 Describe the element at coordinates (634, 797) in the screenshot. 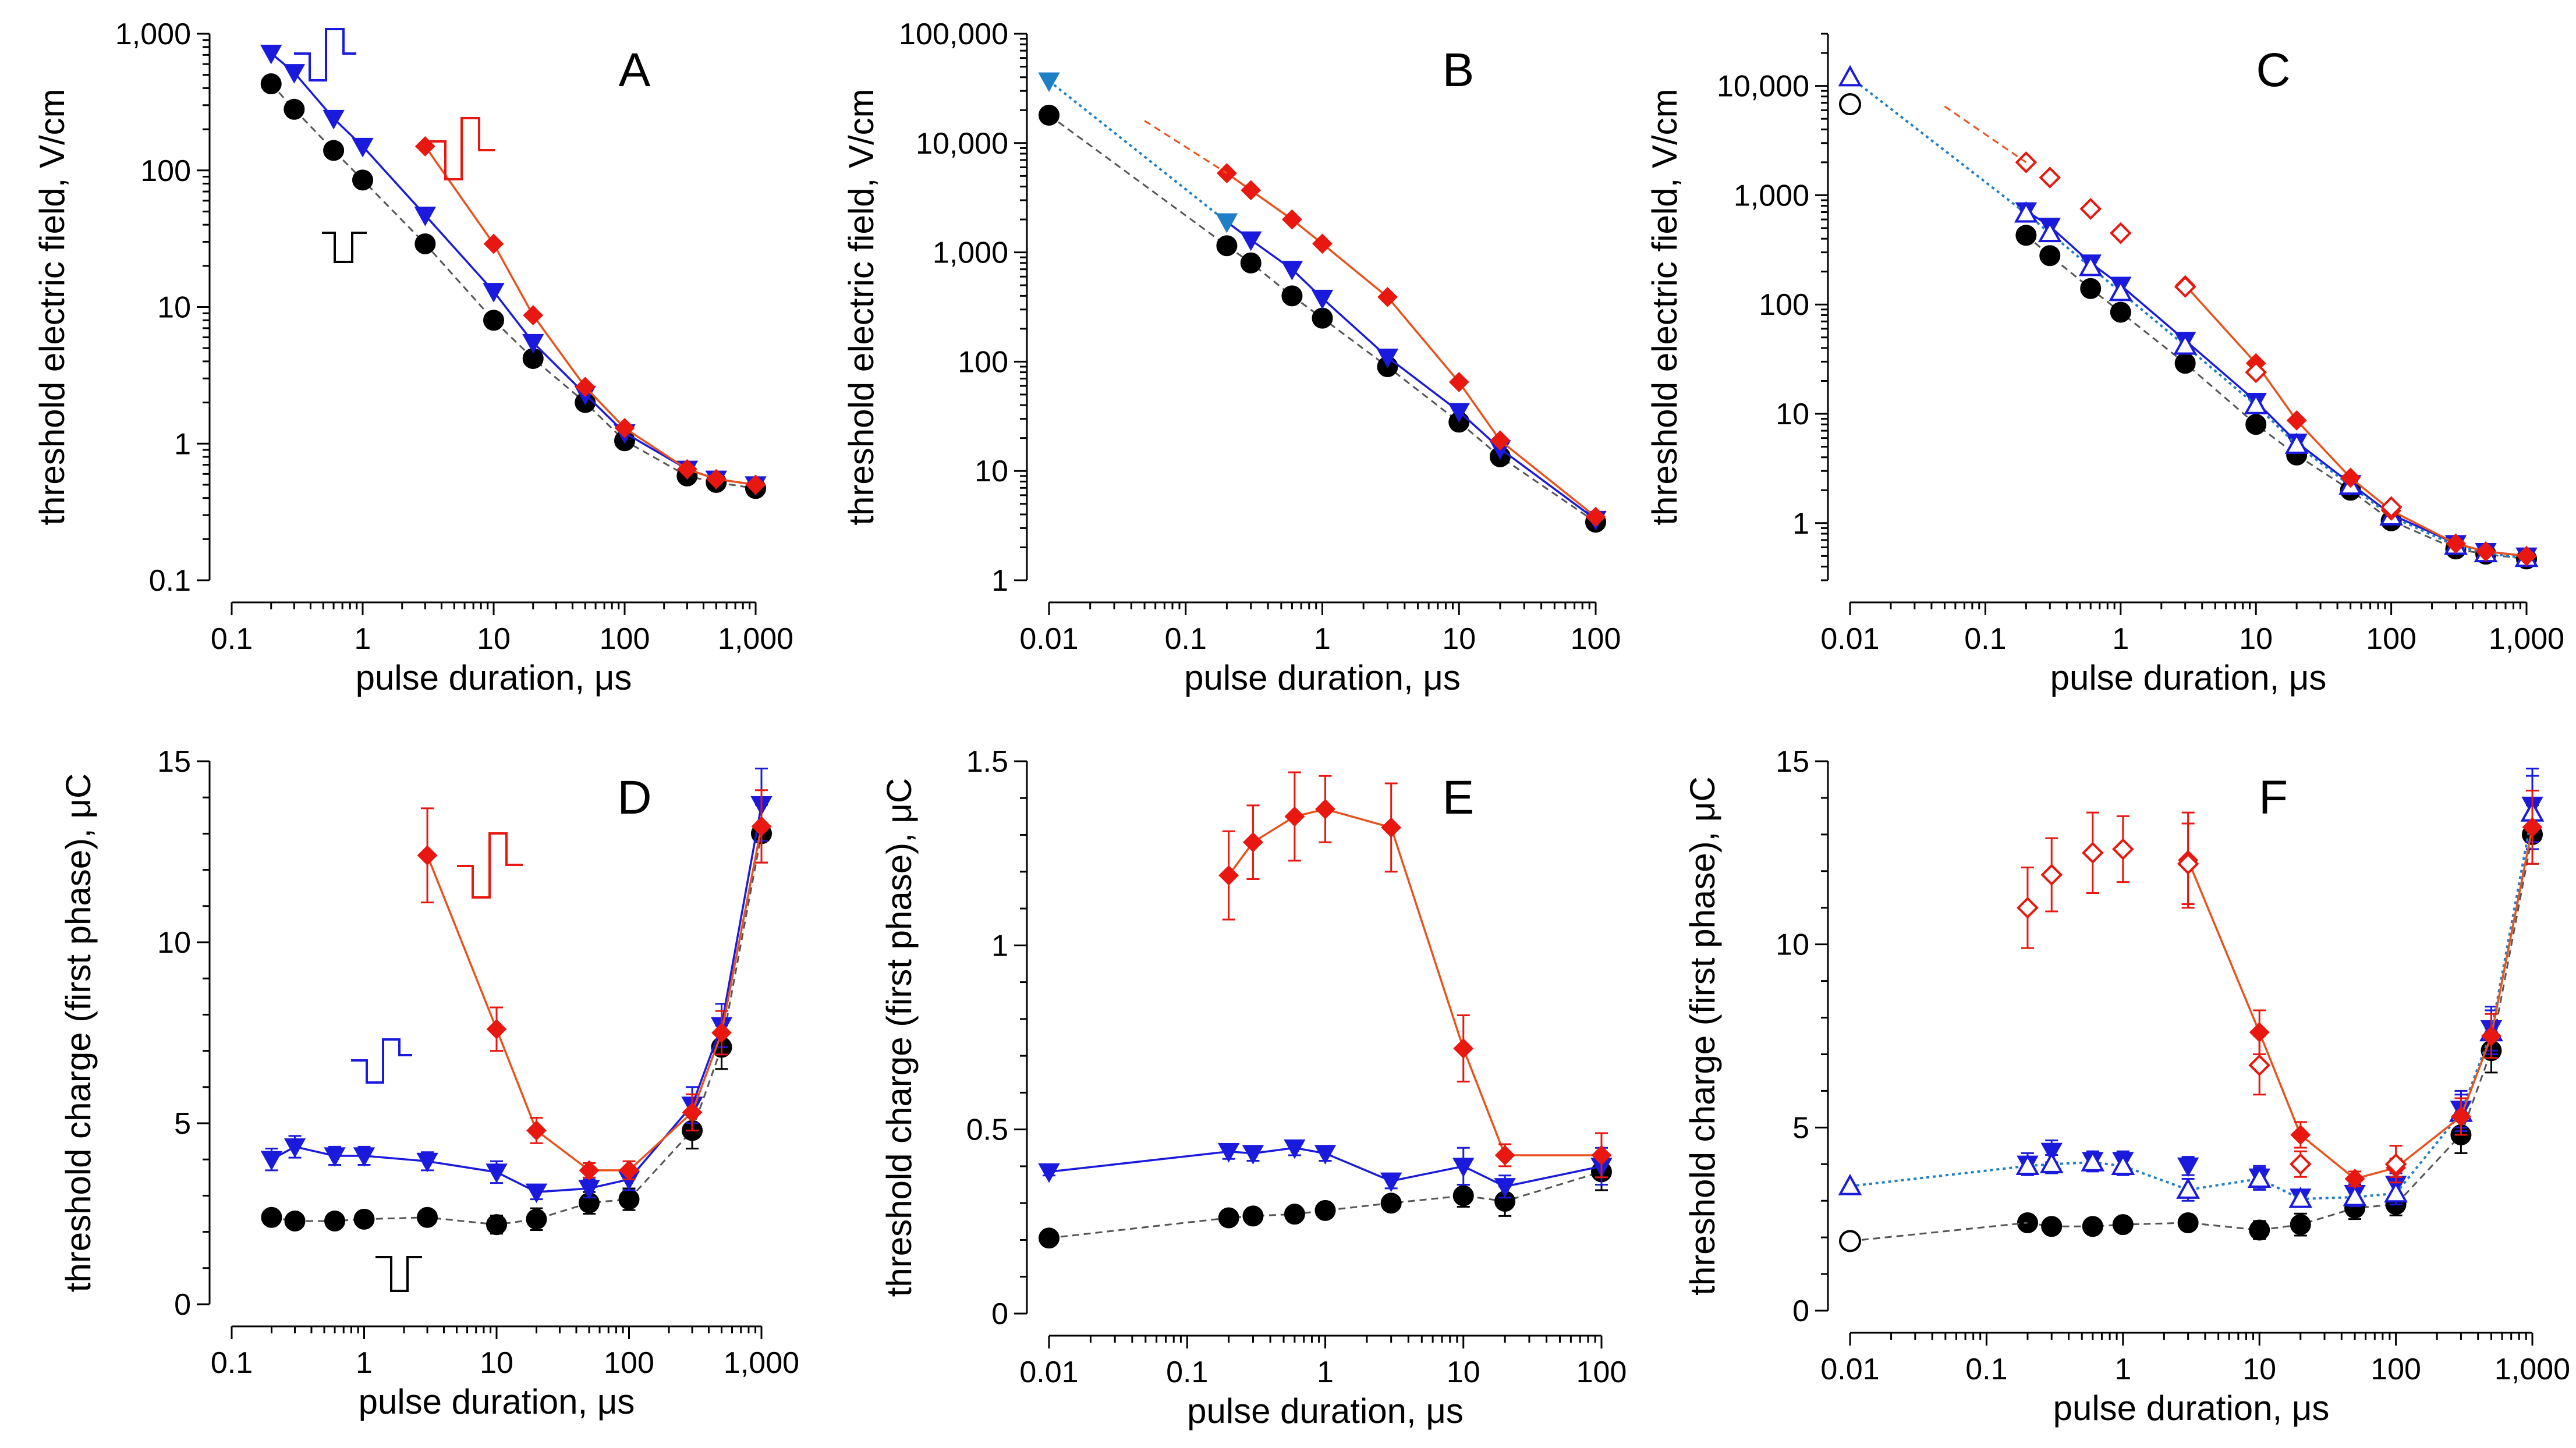

I see `panel-letter: D` at that location.